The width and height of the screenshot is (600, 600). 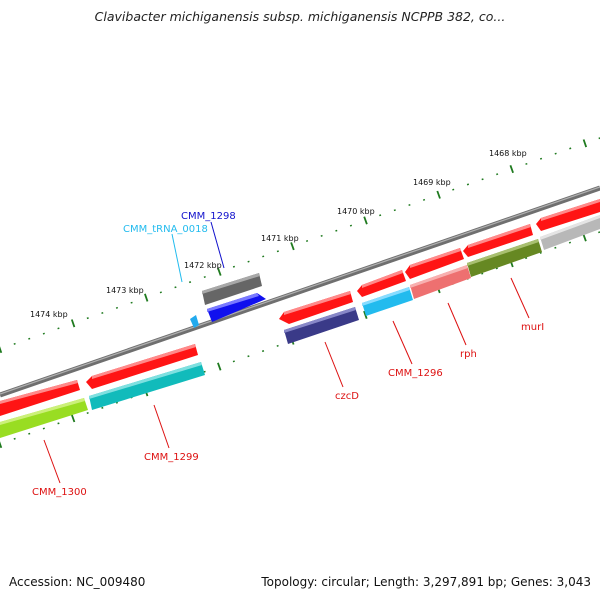 I want to click on scale-label-1471: 1471 kbp, so click(x=280, y=238).